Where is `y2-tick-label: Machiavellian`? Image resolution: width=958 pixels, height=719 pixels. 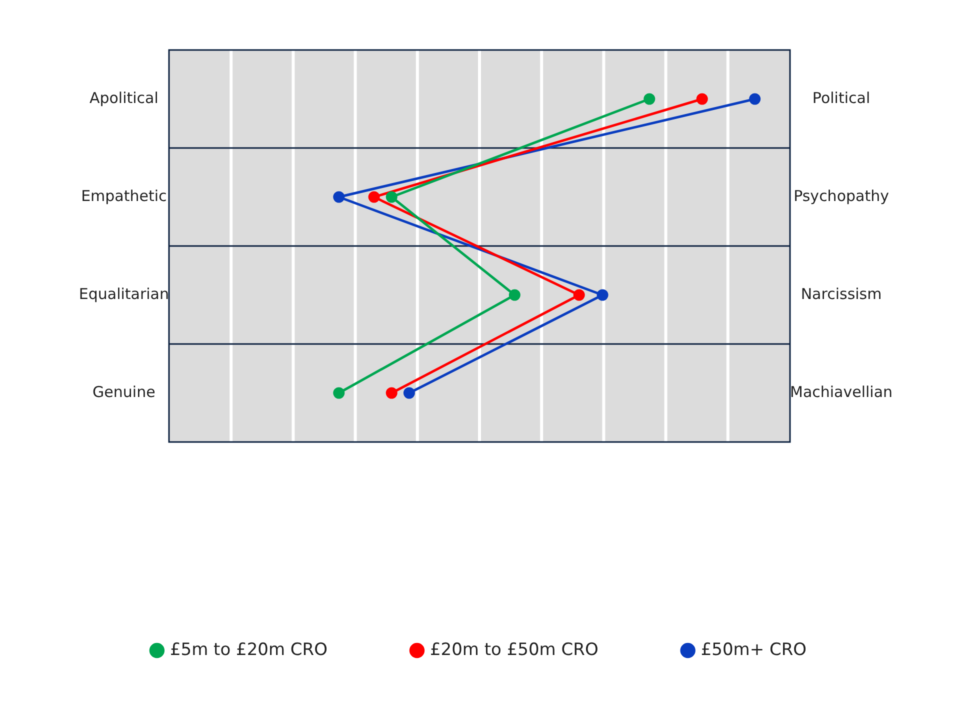 y2-tick-label: Machiavellian is located at coordinates (841, 391).